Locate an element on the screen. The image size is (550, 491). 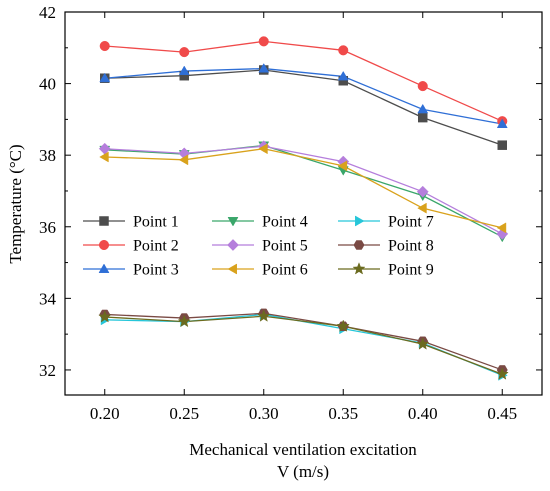
legend-label: Point 3 is located at coordinates (156, 270).